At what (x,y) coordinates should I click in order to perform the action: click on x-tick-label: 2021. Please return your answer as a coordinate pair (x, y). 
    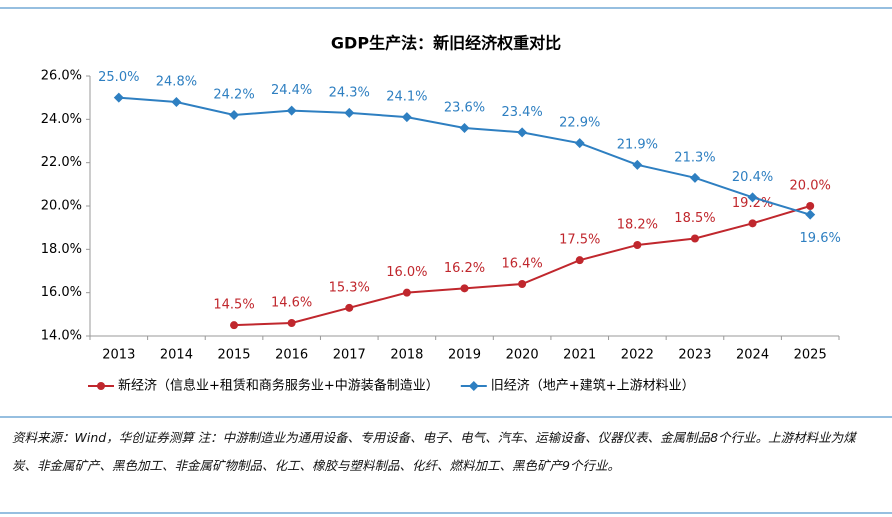
    Looking at the image, I should click on (579, 355).